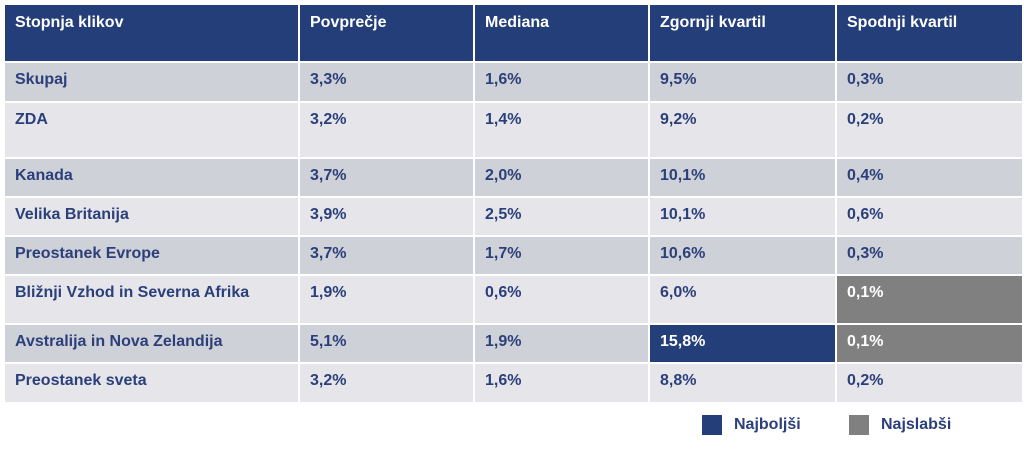  Describe the element at coordinates (561, 33) in the screenshot. I see `column-header: Mediana` at that location.